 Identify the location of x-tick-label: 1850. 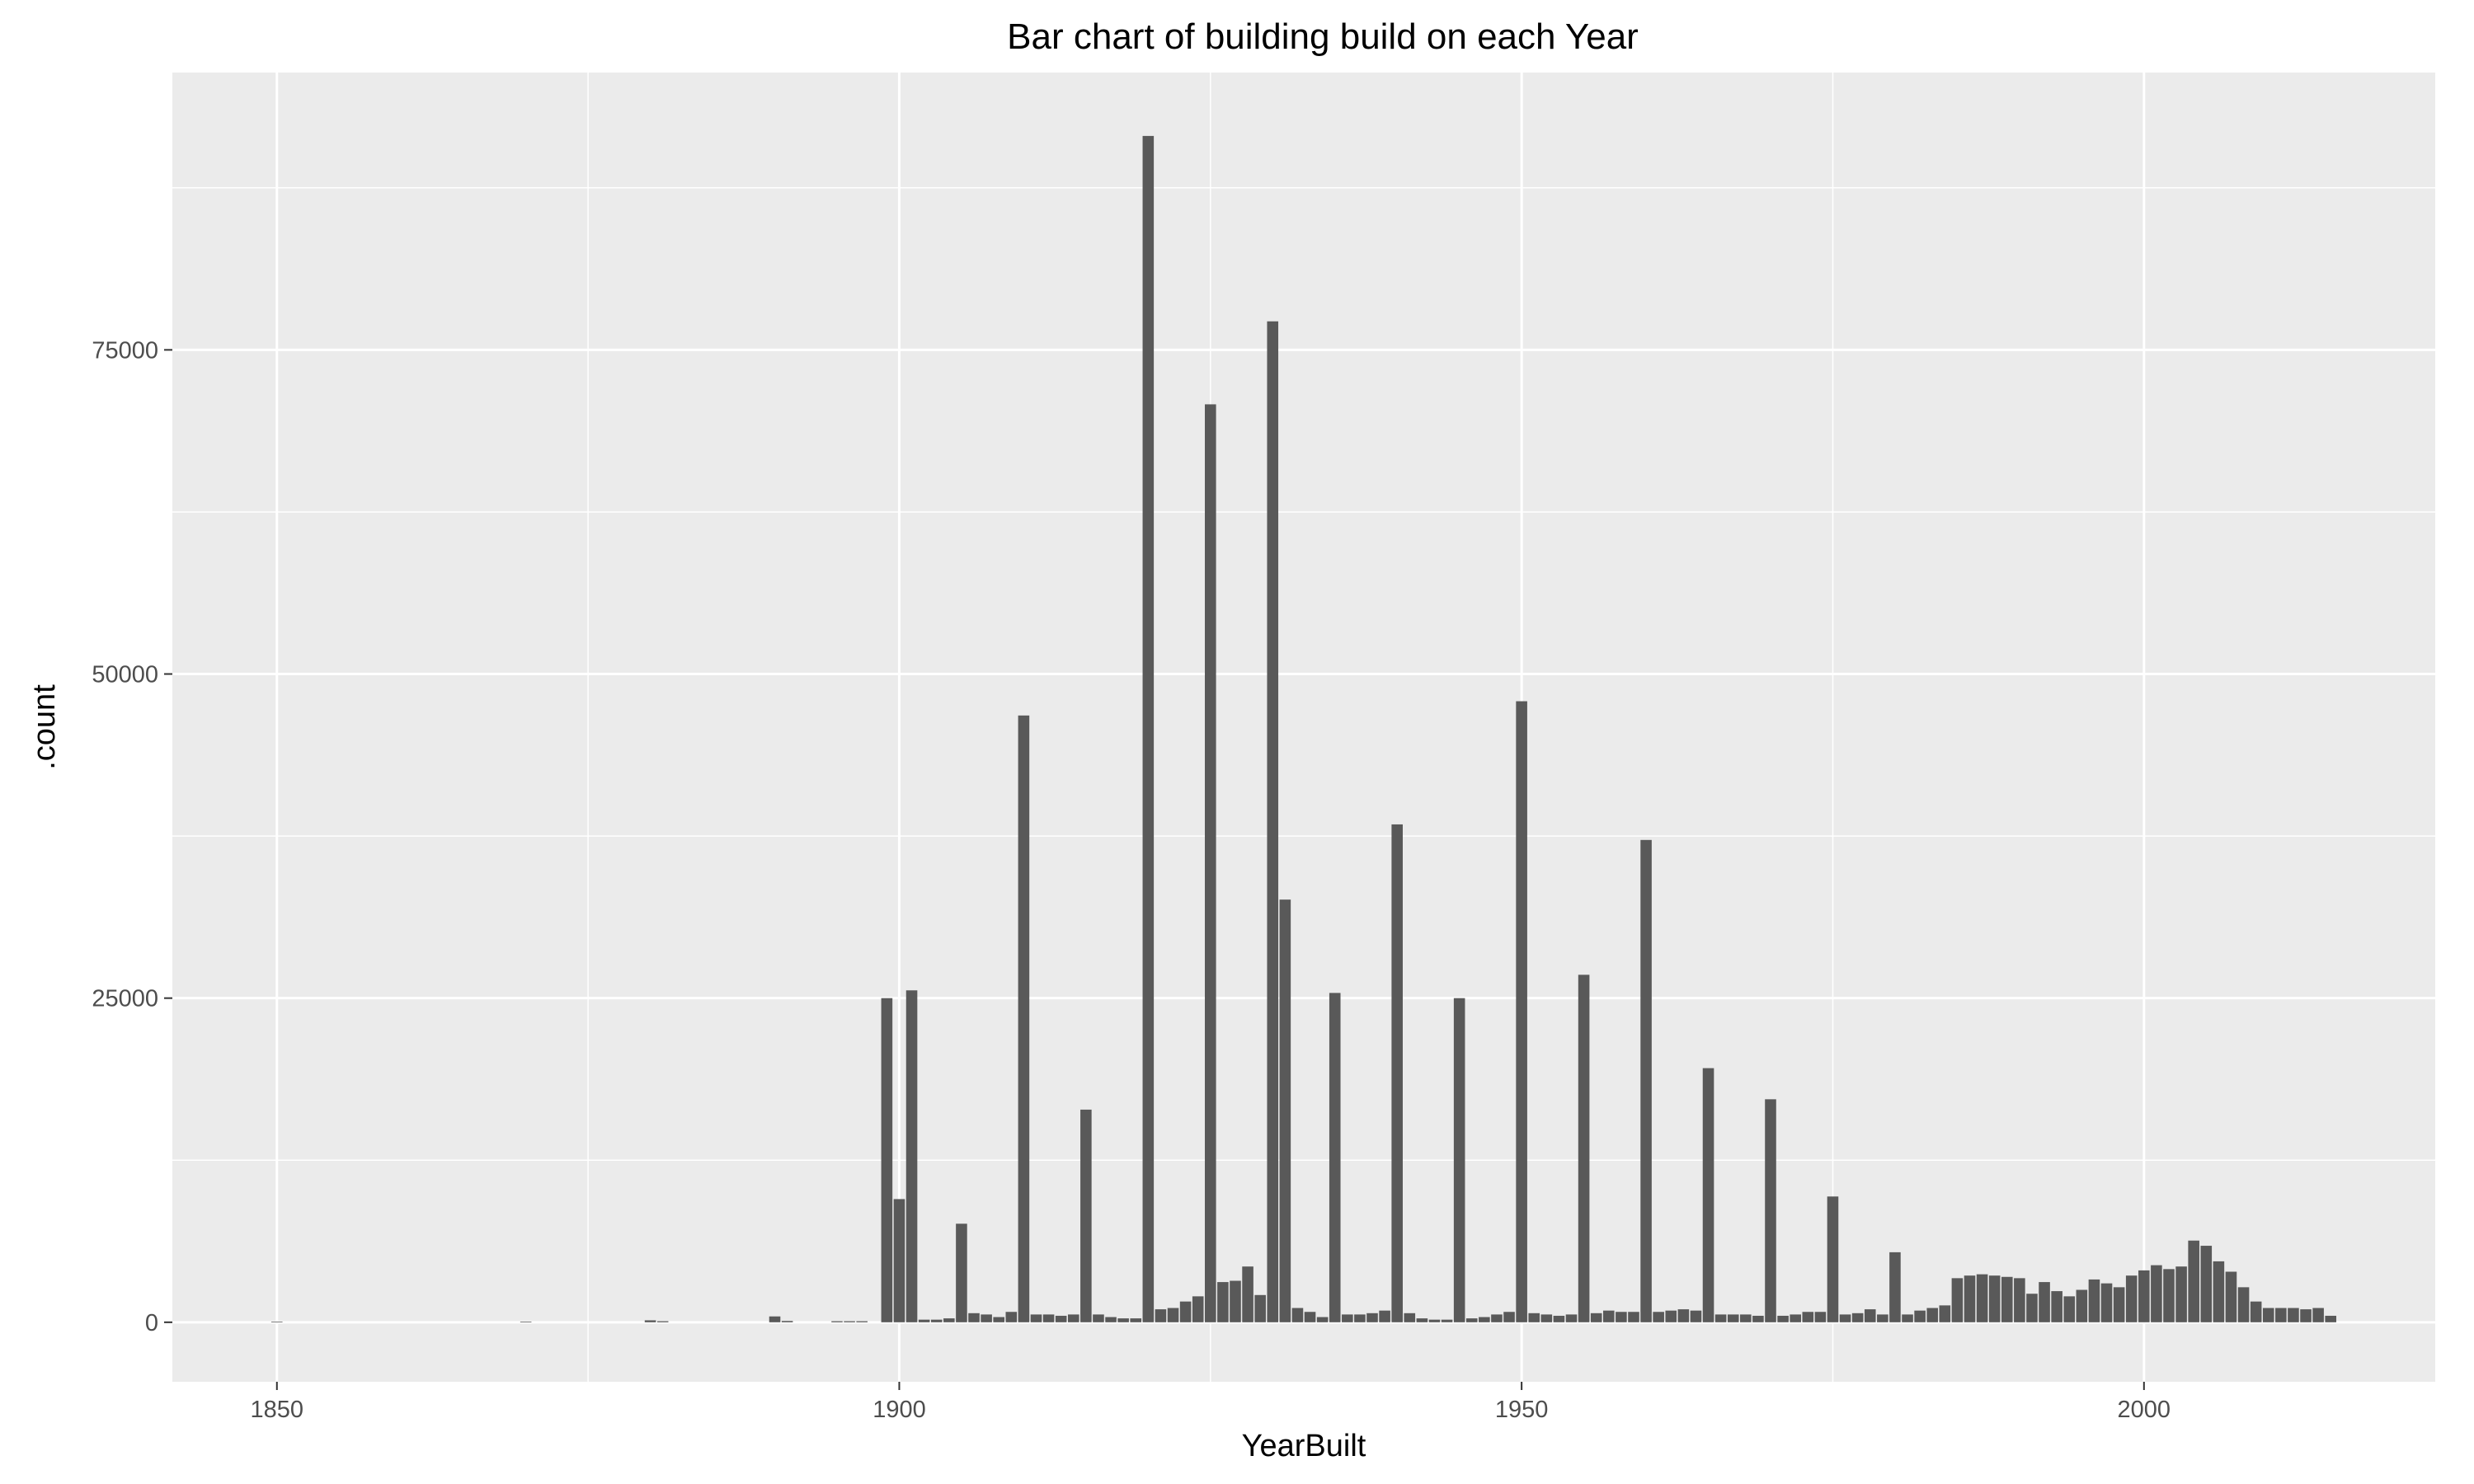
(277, 1410).